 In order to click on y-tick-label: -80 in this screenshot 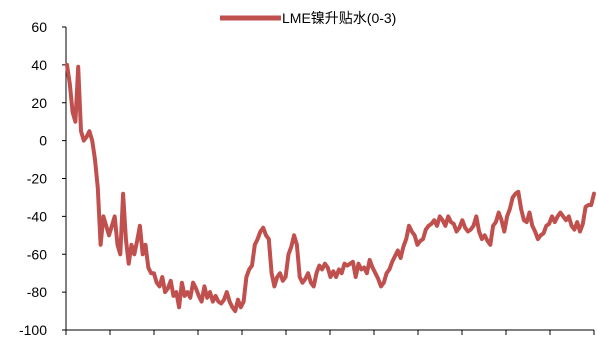, I will do `click(37, 292)`.